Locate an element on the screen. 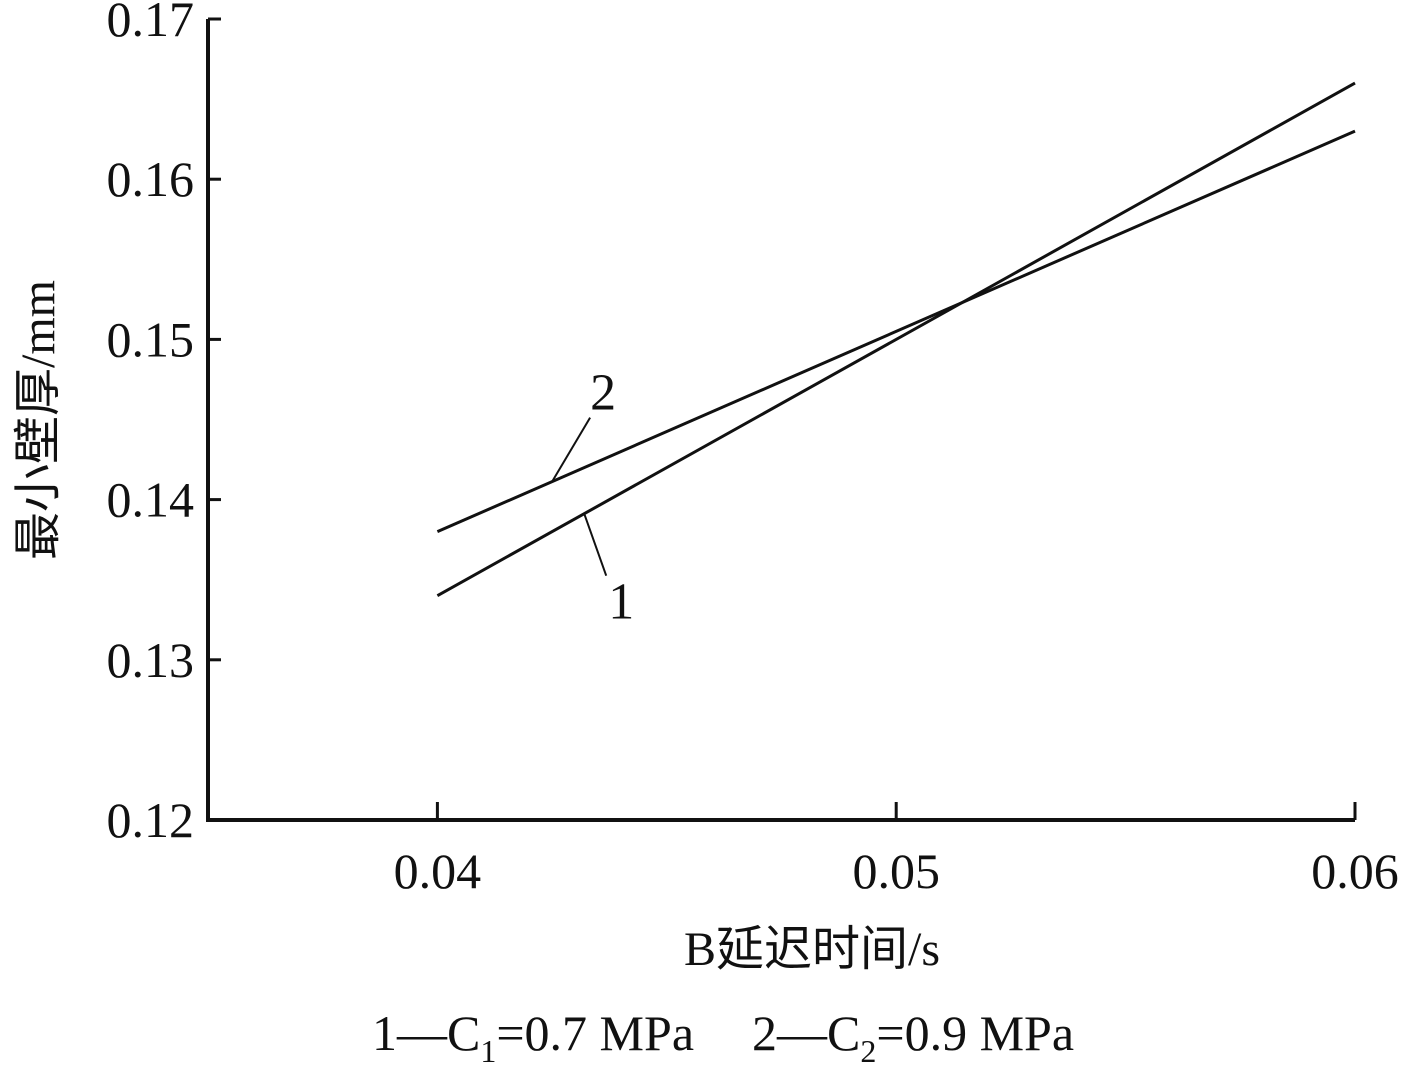 The width and height of the screenshot is (1404, 1071). y-tick-label: 0.15 is located at coordinates (151, 339).